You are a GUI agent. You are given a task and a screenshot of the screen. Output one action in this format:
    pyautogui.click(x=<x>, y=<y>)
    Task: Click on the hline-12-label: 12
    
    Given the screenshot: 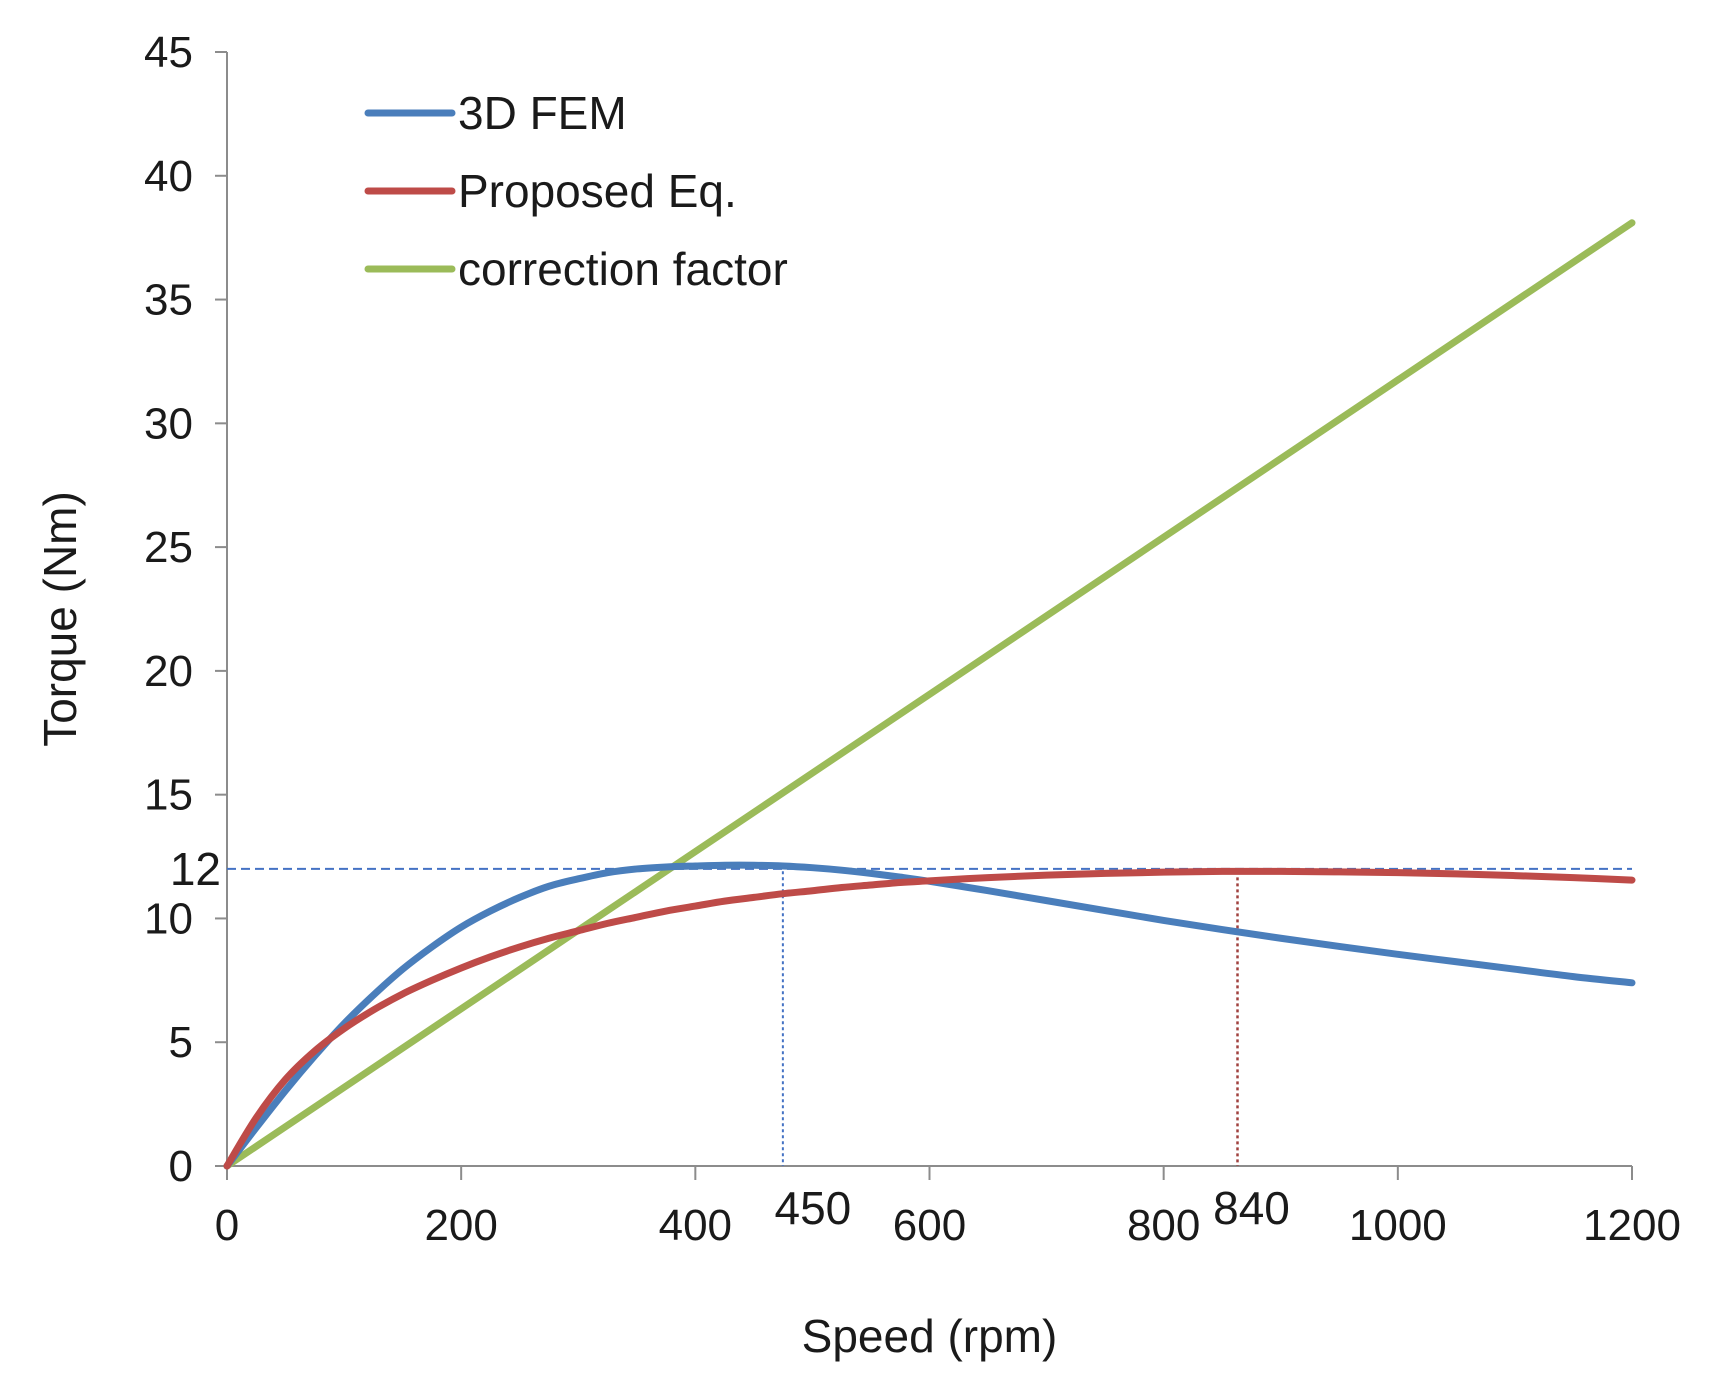 What is the action you would take?
    pyautogui.click(x=195, y=869)
    